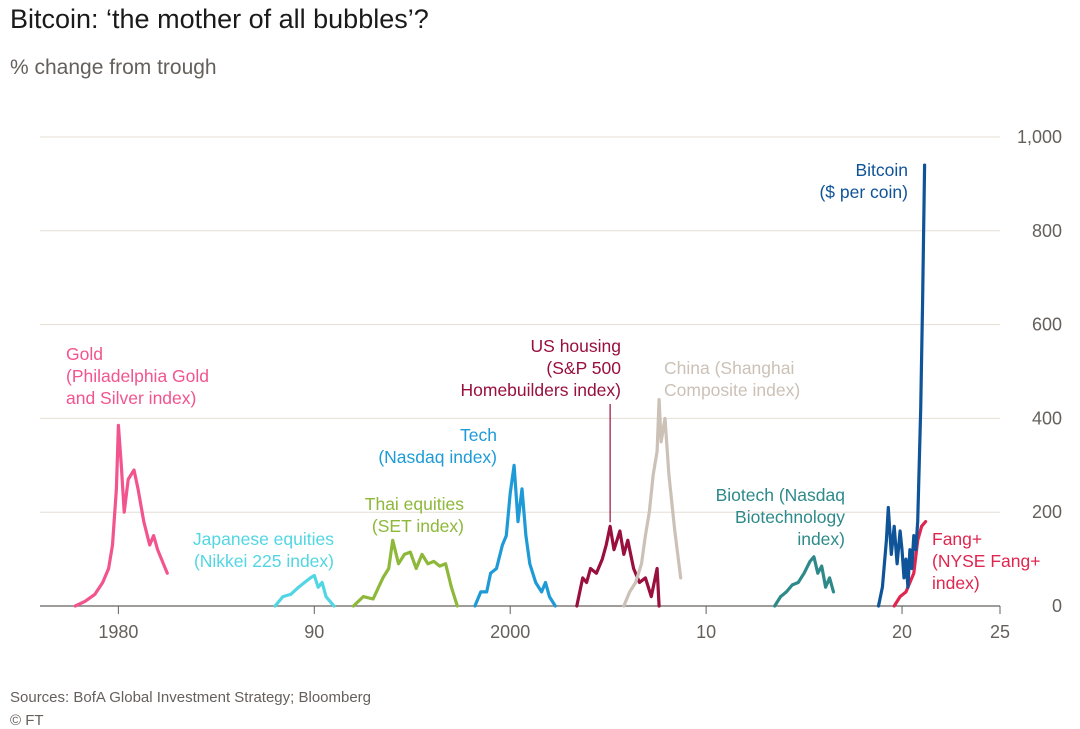  What do you see at coordinates (863, 181) in the screenshot?
I see `series-label-bitcoin: Bitcoin ($ per coin)` at bounding box center [863, 181].